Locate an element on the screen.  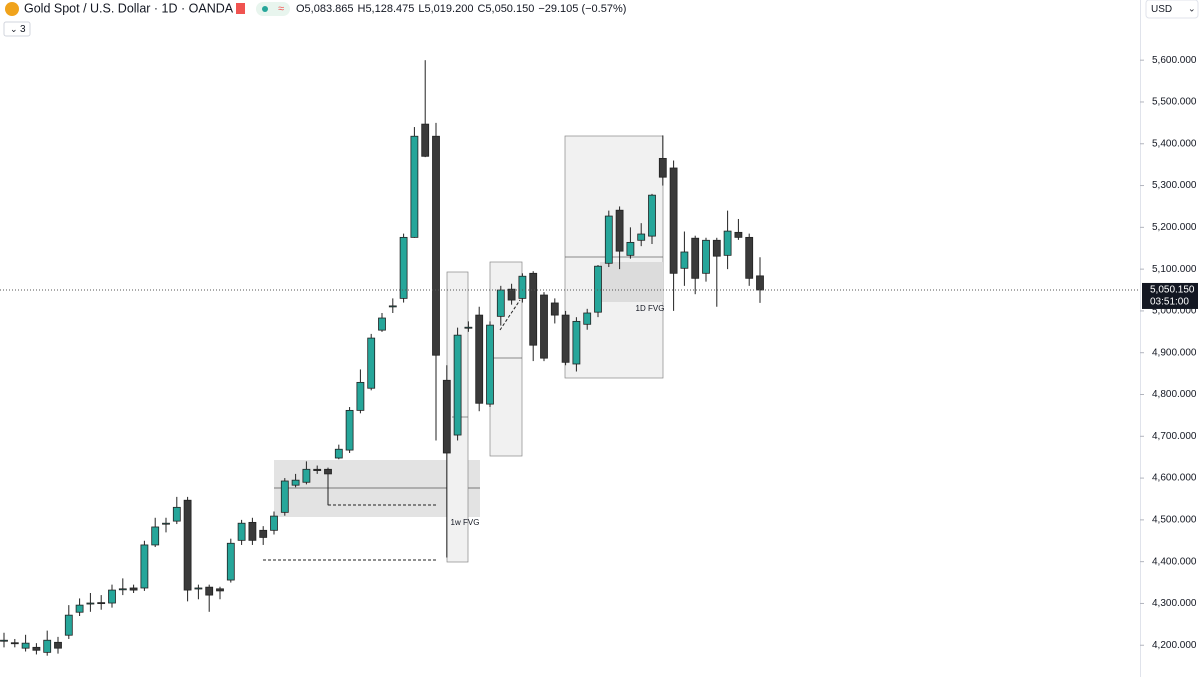
y-tick-label: 5,500.000 is located at coordinates (1174, 102).